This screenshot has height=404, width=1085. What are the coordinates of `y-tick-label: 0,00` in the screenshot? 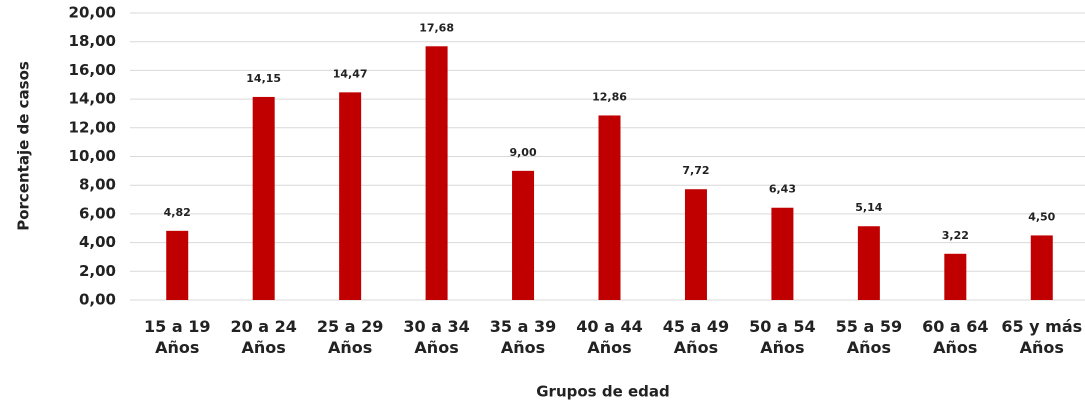 It's located at (97, 300).